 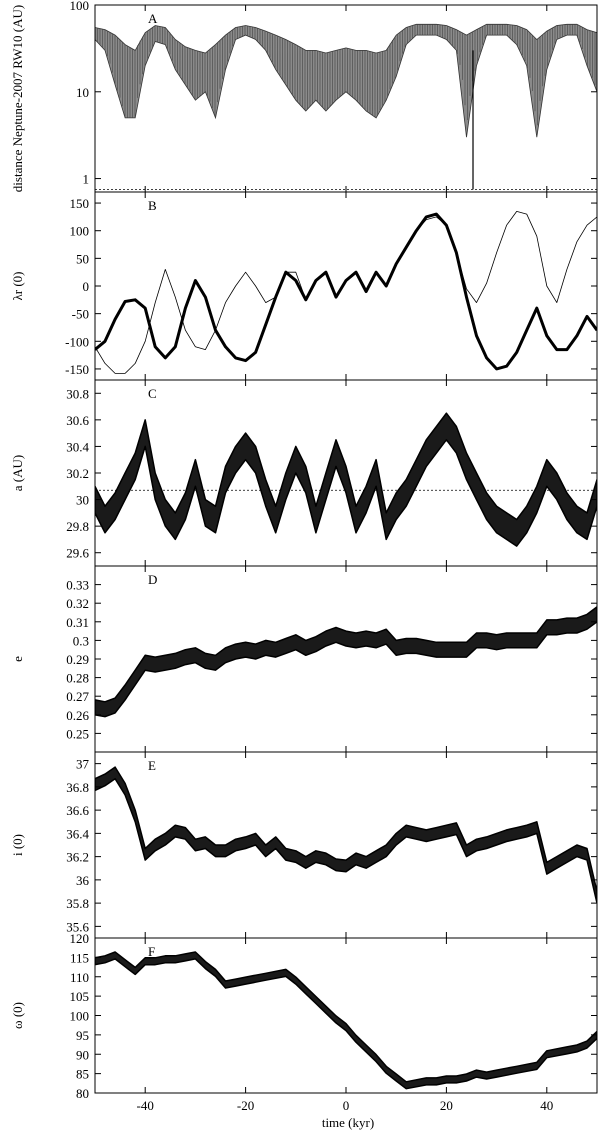 What do you see at coordinates (81, 640) in the screenshot?
I see `y-tick-label: 0.3` at bounding box center [81, 640].